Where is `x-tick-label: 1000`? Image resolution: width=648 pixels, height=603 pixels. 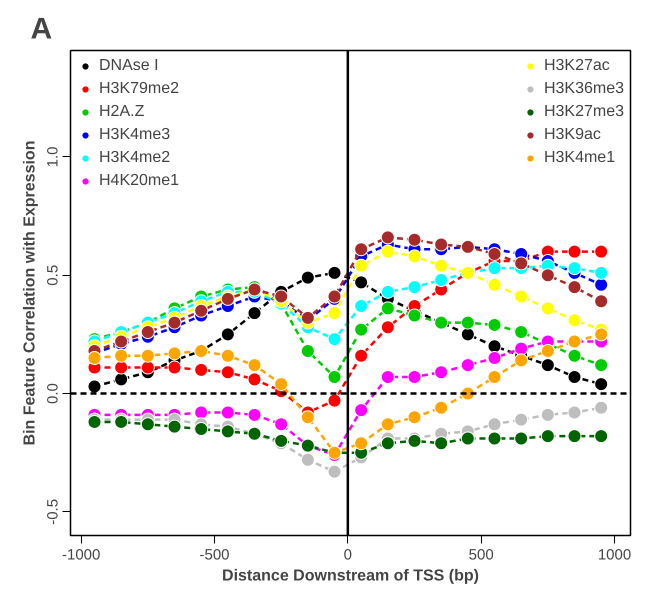 x-tick-label: 1000 is located at coordinates (615, 555).